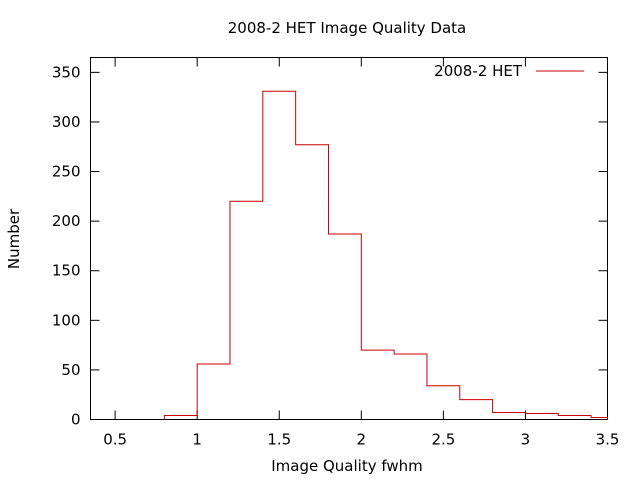 The width and height of the screenshot is (640, 480). I want to click on x-tick-label: 1.5, so click(279, 440).